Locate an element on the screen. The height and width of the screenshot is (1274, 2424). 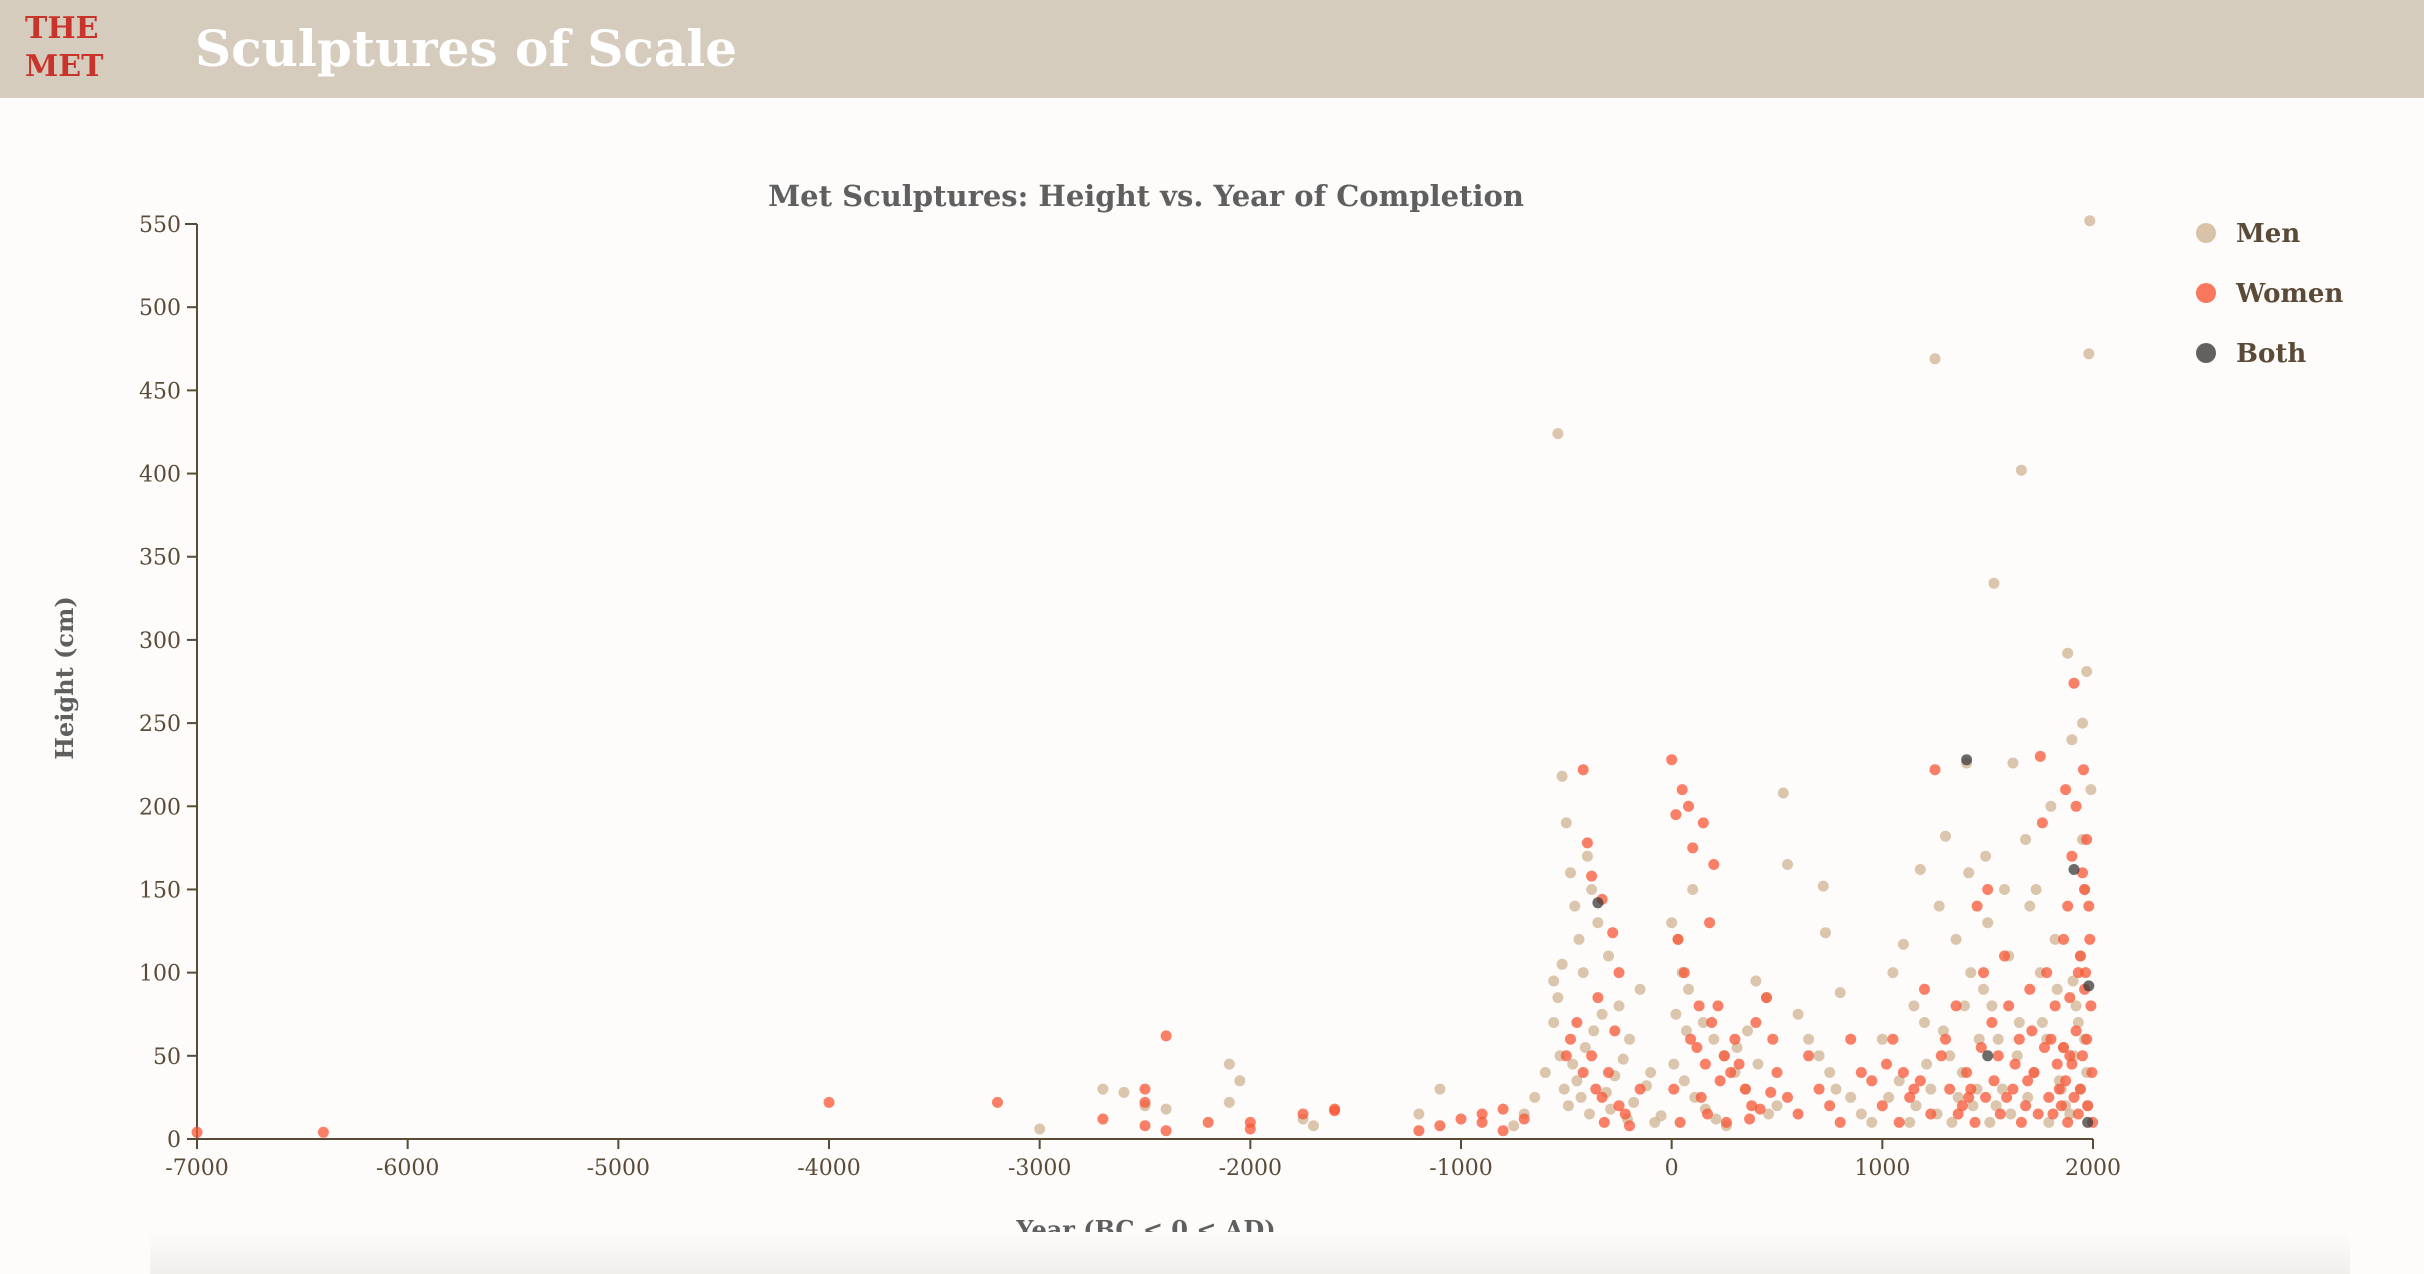
met-logo: THE MET is located at coordinates (64, 48).